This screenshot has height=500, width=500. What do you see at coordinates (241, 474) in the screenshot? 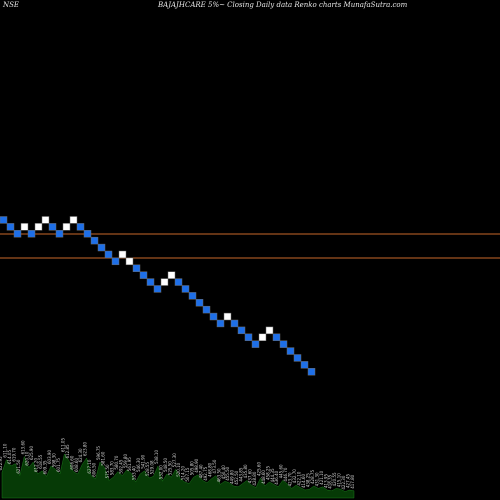
I see `volume-price-label: 443.85` at bounding box center [241, 474].